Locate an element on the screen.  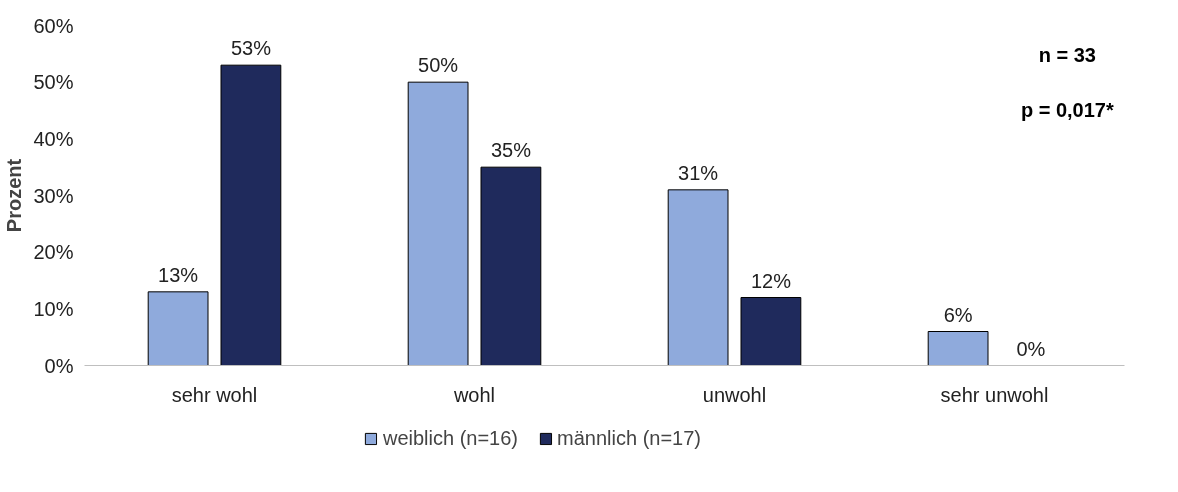
annotation: p = 0,017* is located at coordinates (1067, 109).